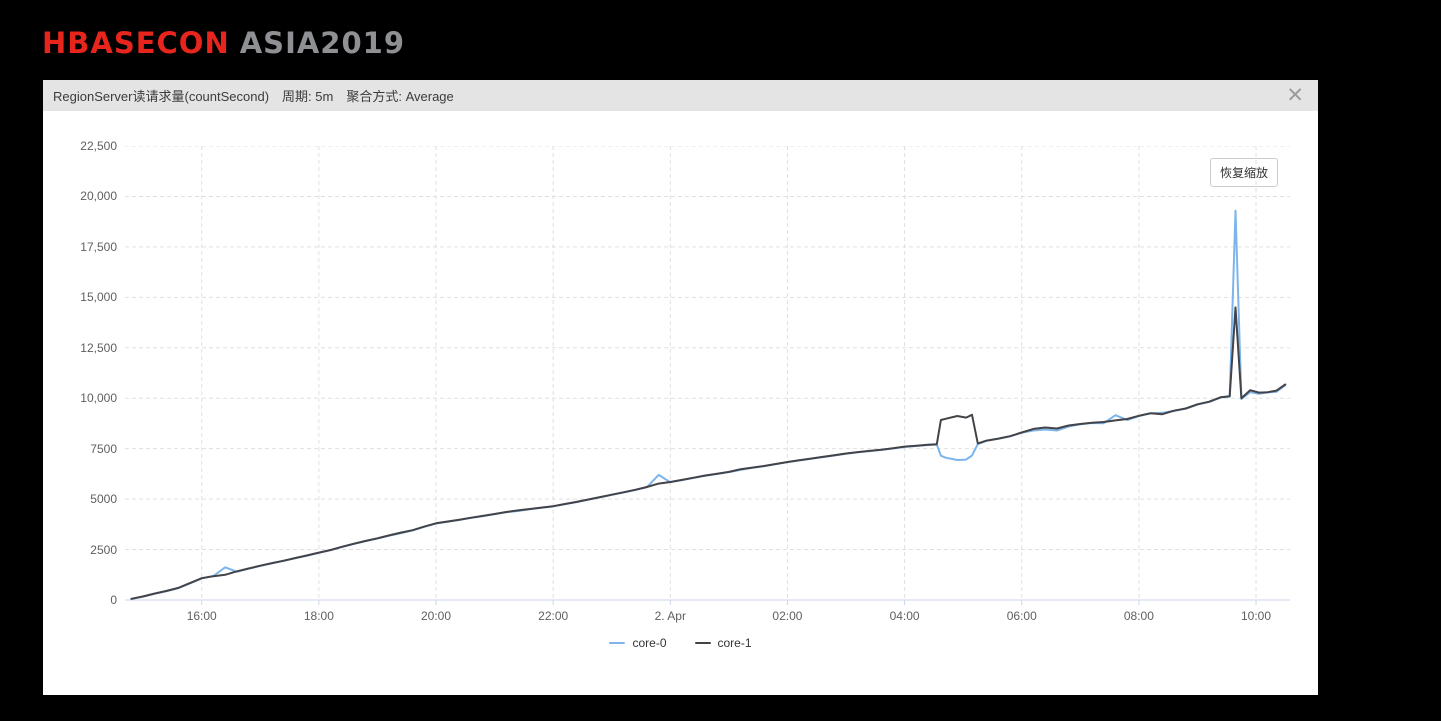 The width and height of the screenshot is (1441, 721). What do you see at coordinates (308, 96) in the screenshot?
I see `dialog-title-period: 周期: 5m` at bounding box center [308, 96].